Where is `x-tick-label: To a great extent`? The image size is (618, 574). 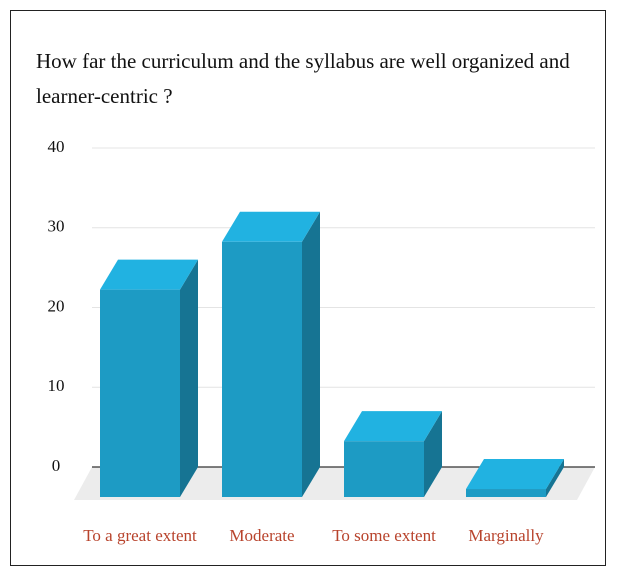 x-tick-label: To a great extent is located at coordinates (140, 535).